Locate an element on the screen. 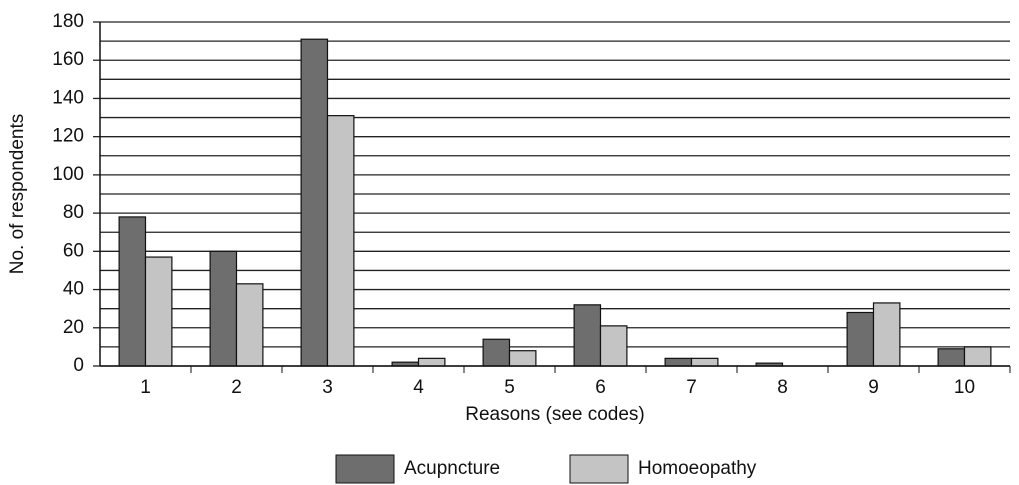 The image size is (1019, 485). x-tick-label: 8 is located at coordinates (782, 387).